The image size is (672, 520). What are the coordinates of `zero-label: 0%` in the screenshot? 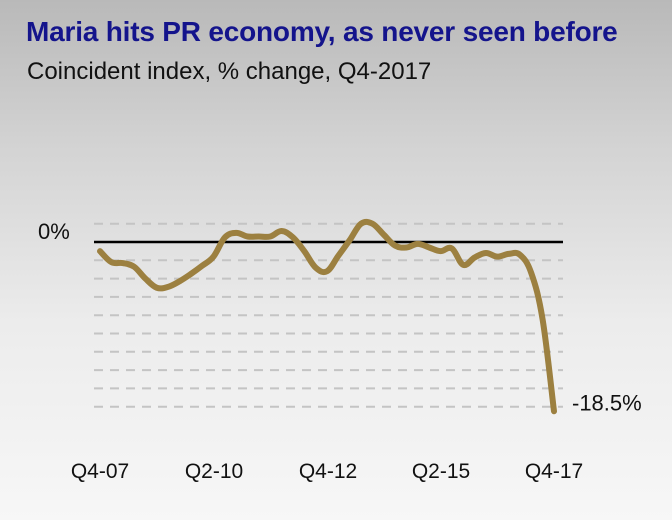 It's located at (54, 231).